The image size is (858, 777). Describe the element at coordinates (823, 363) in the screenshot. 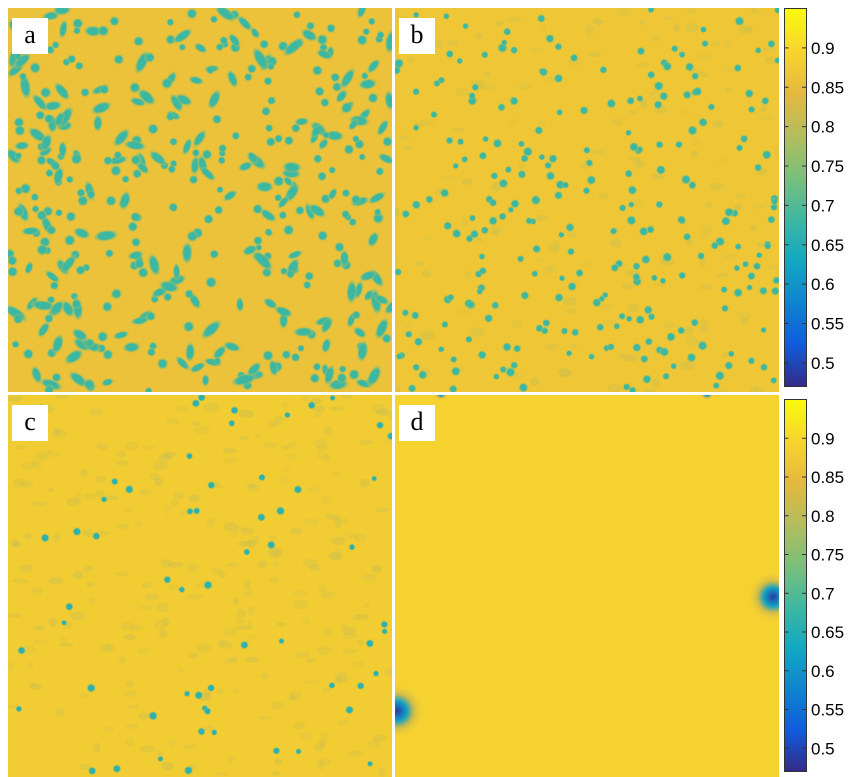

I see `colorbar-tick-label: 0.5` at that location.